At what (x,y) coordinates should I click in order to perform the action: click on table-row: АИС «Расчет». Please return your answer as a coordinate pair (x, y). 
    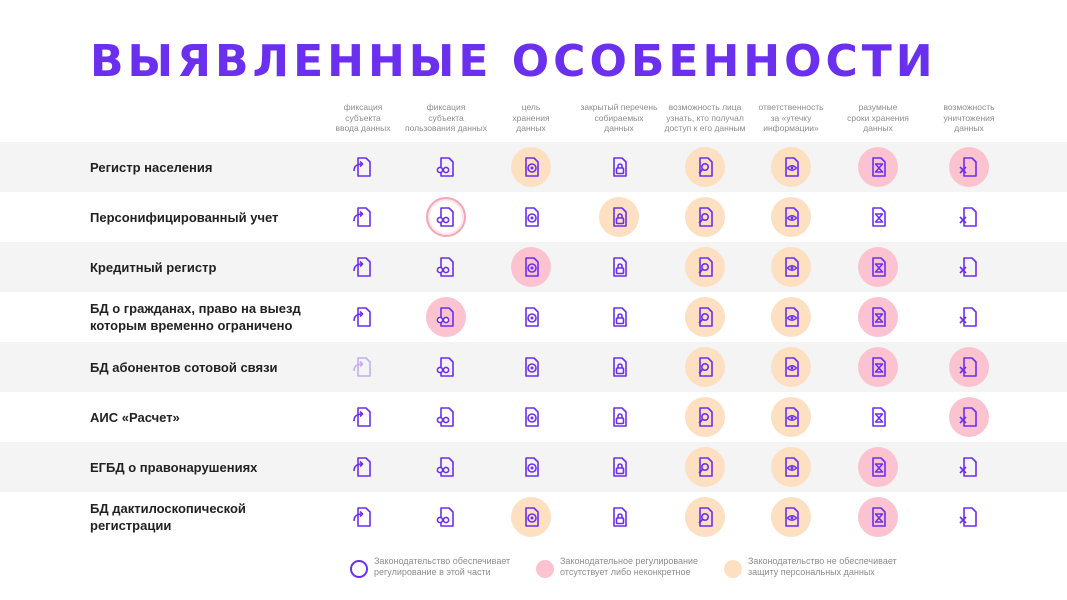
    Looking at the image, I should click on (533, 417).